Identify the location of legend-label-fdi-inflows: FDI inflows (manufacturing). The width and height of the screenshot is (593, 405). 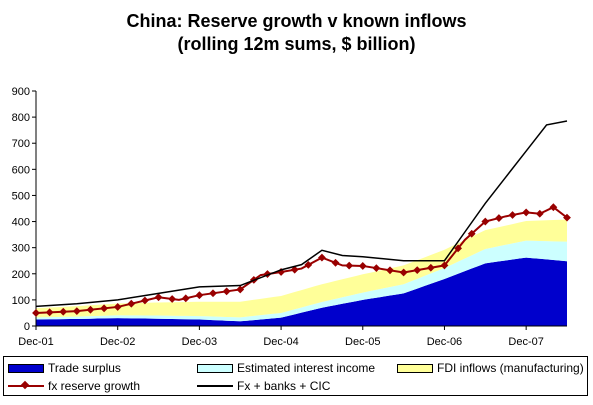
(510, 368).